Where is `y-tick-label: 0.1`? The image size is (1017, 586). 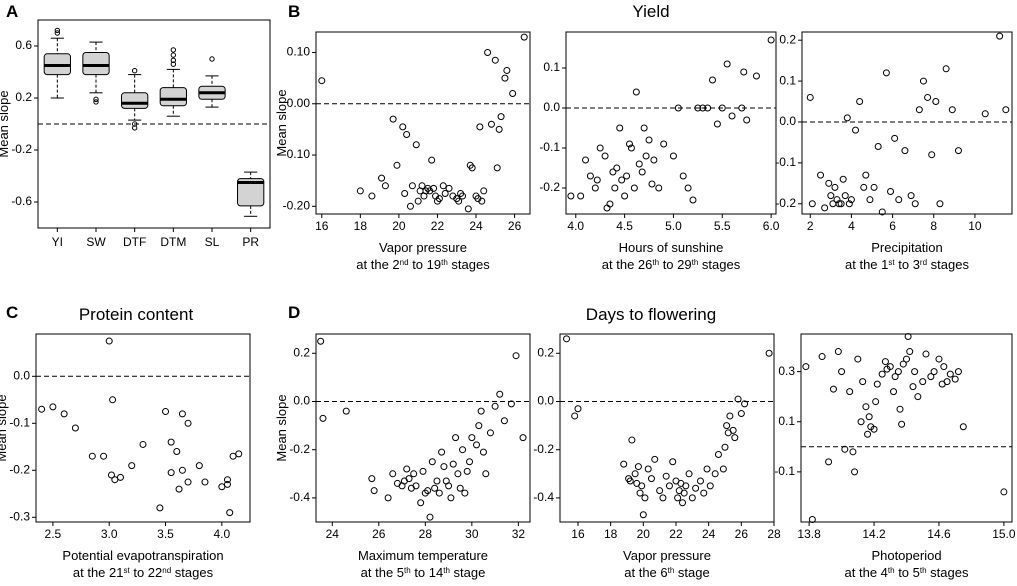
y-tick-label: 0.1 is located at coordinates (551, 67).